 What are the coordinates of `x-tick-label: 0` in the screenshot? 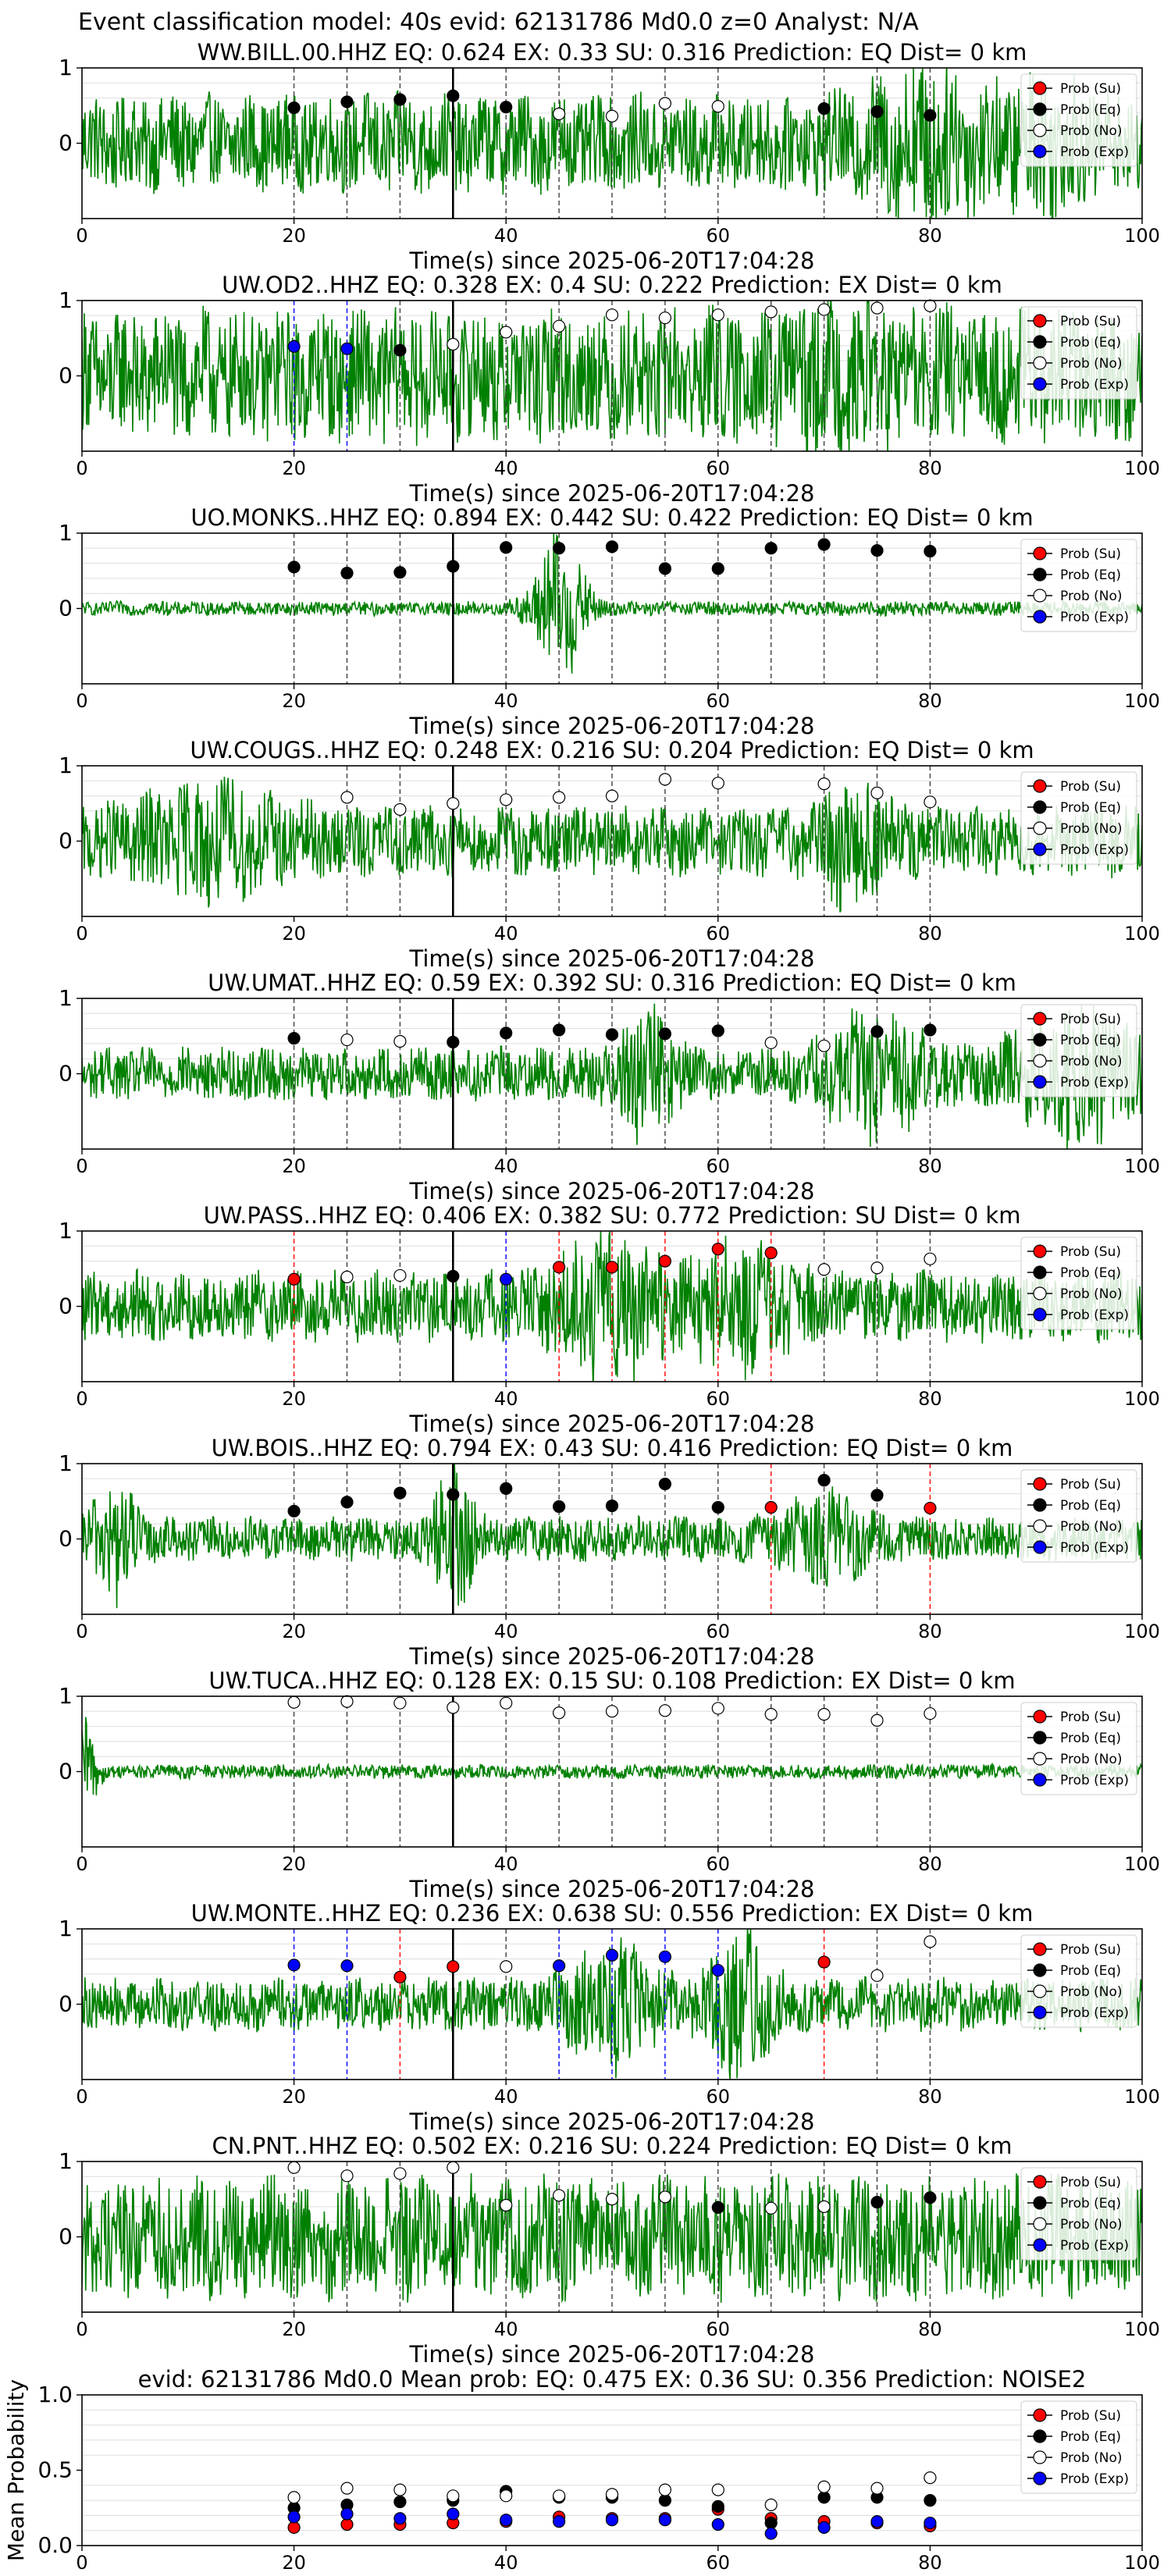 It's located at (81, 1864).